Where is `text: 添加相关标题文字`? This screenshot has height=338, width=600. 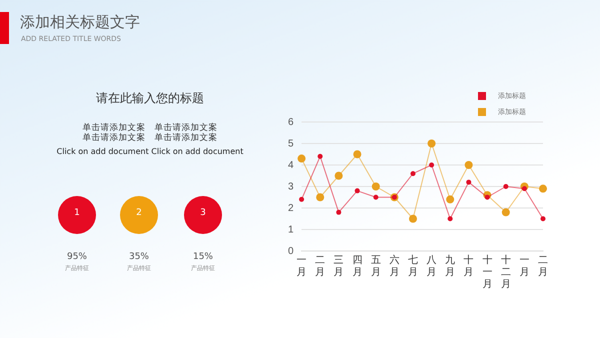 text: 添加相关标题文字 is located at coordinates (80, 22).